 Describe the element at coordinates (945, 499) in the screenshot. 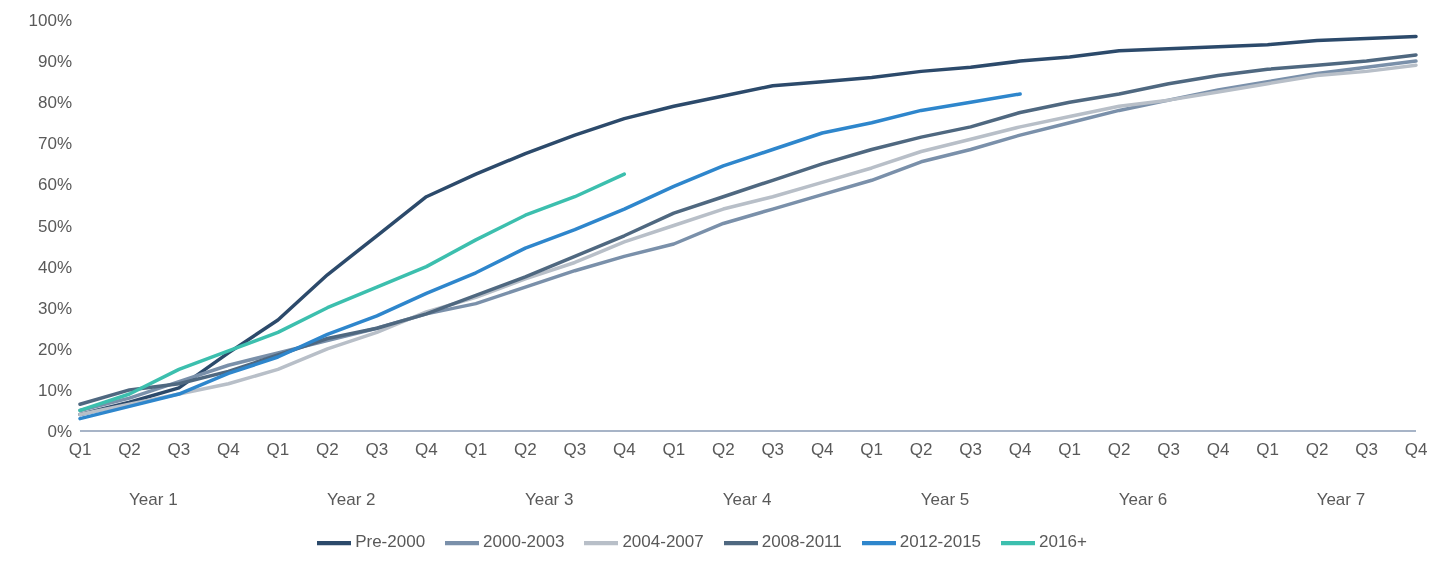

I see `text: Year 5` at that location.